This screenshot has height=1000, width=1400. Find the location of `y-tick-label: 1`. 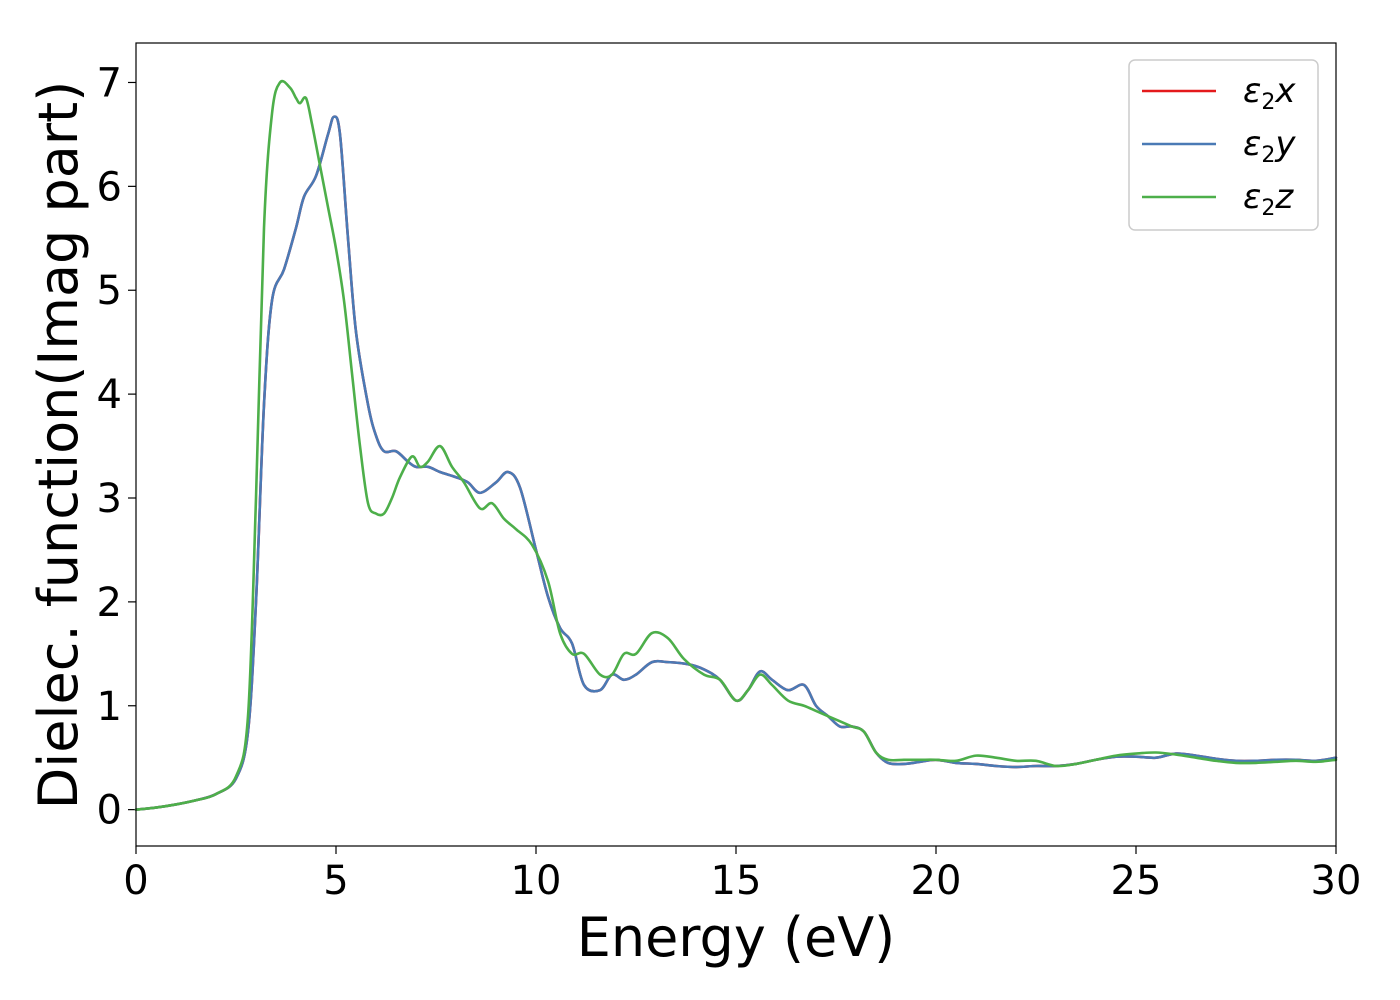

y-tick-label: 1 is located at coordinates (109, 707).